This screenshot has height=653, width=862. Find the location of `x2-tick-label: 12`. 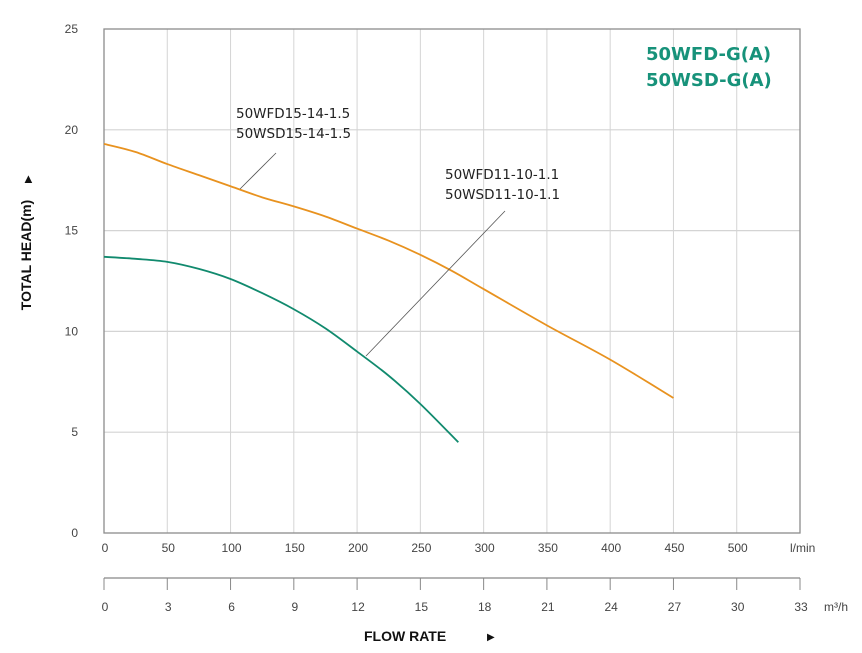

x2-tick-label: 12 is located at coordinates (358, 607).